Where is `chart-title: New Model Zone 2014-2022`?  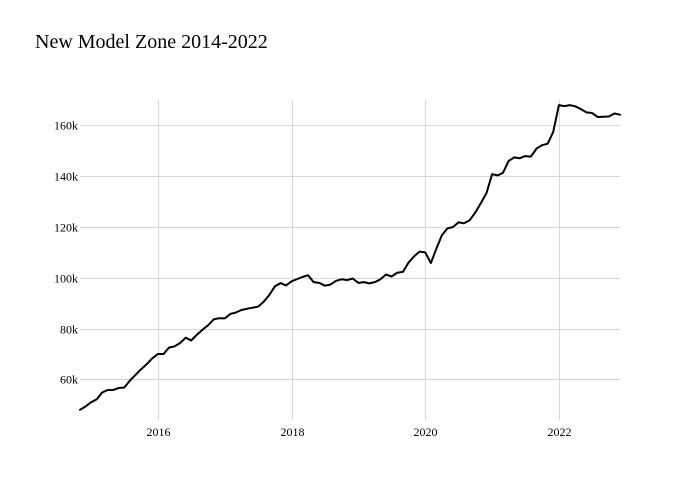 chart-title: New Model Zone 2014-2022 is located at coordinates (151, 42).